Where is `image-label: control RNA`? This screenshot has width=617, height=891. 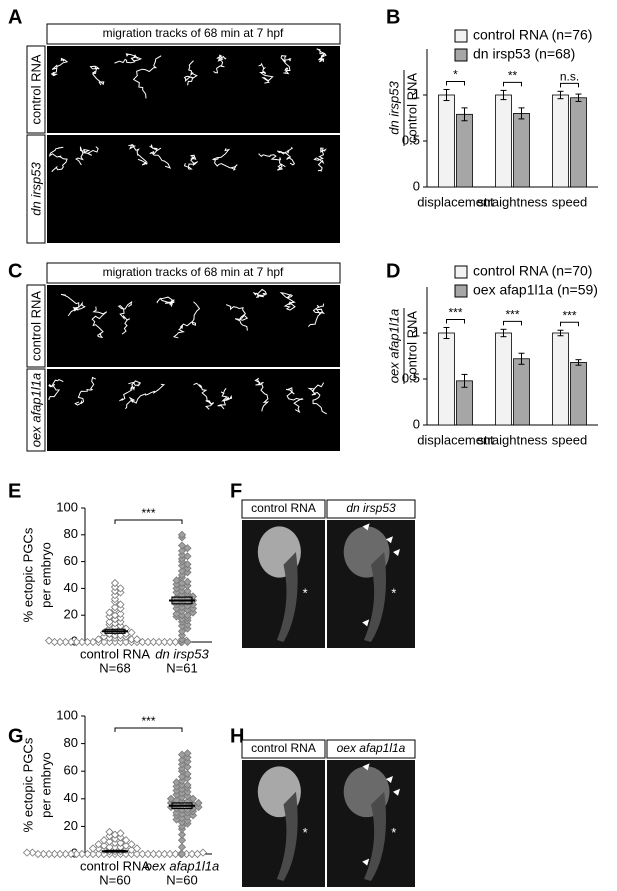
image-label: control RNA is located at coordinates (283, 508).